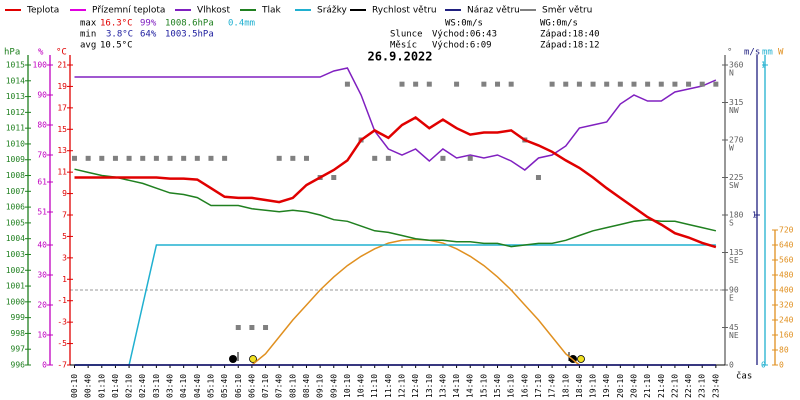 The height and width of the screenshot is (400, 800). What do you see at coordinates (88, 35) in the screenshot?
I see `stat-label: min` at bounding box center [88, 35].